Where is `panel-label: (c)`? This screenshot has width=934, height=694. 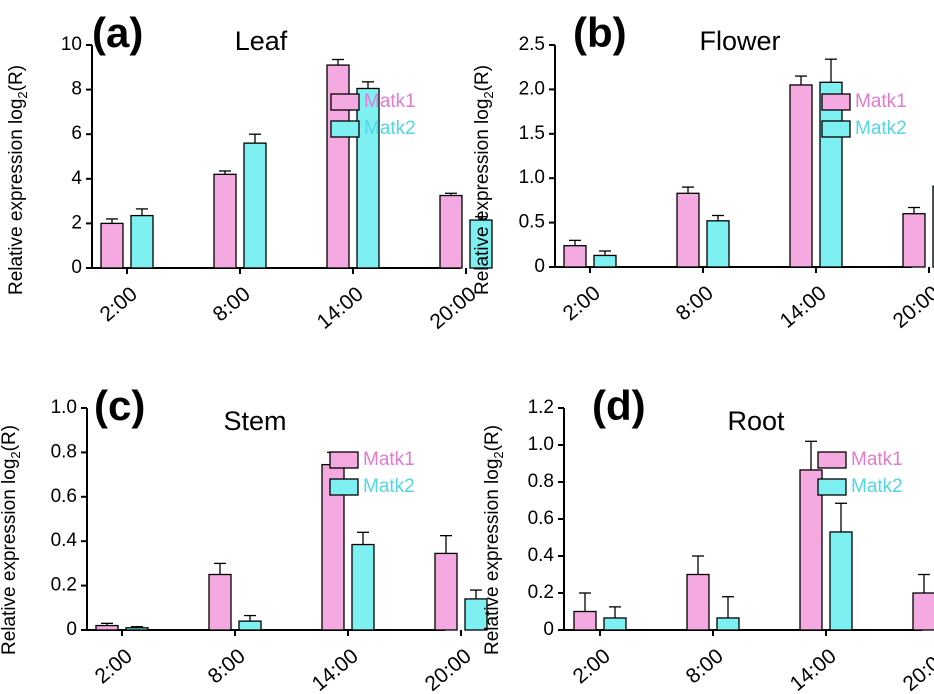
panel-label: (c) is located at coordinates (119, 405).